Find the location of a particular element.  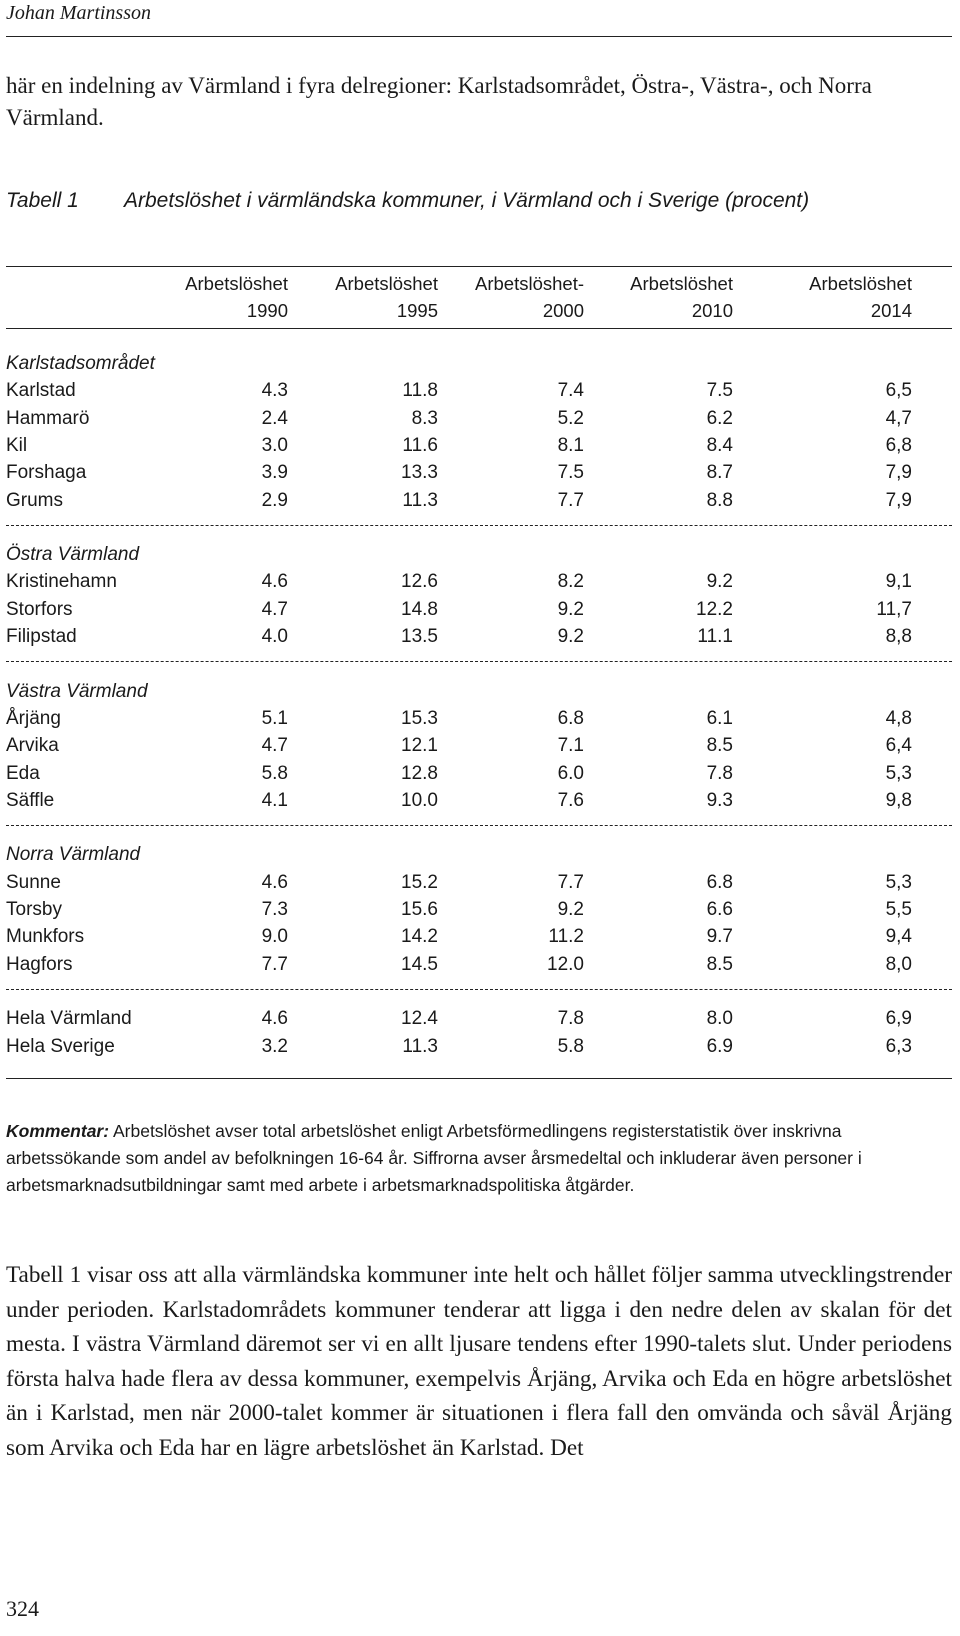

table-cell: 15.6 is located at coordinates (419, 909).